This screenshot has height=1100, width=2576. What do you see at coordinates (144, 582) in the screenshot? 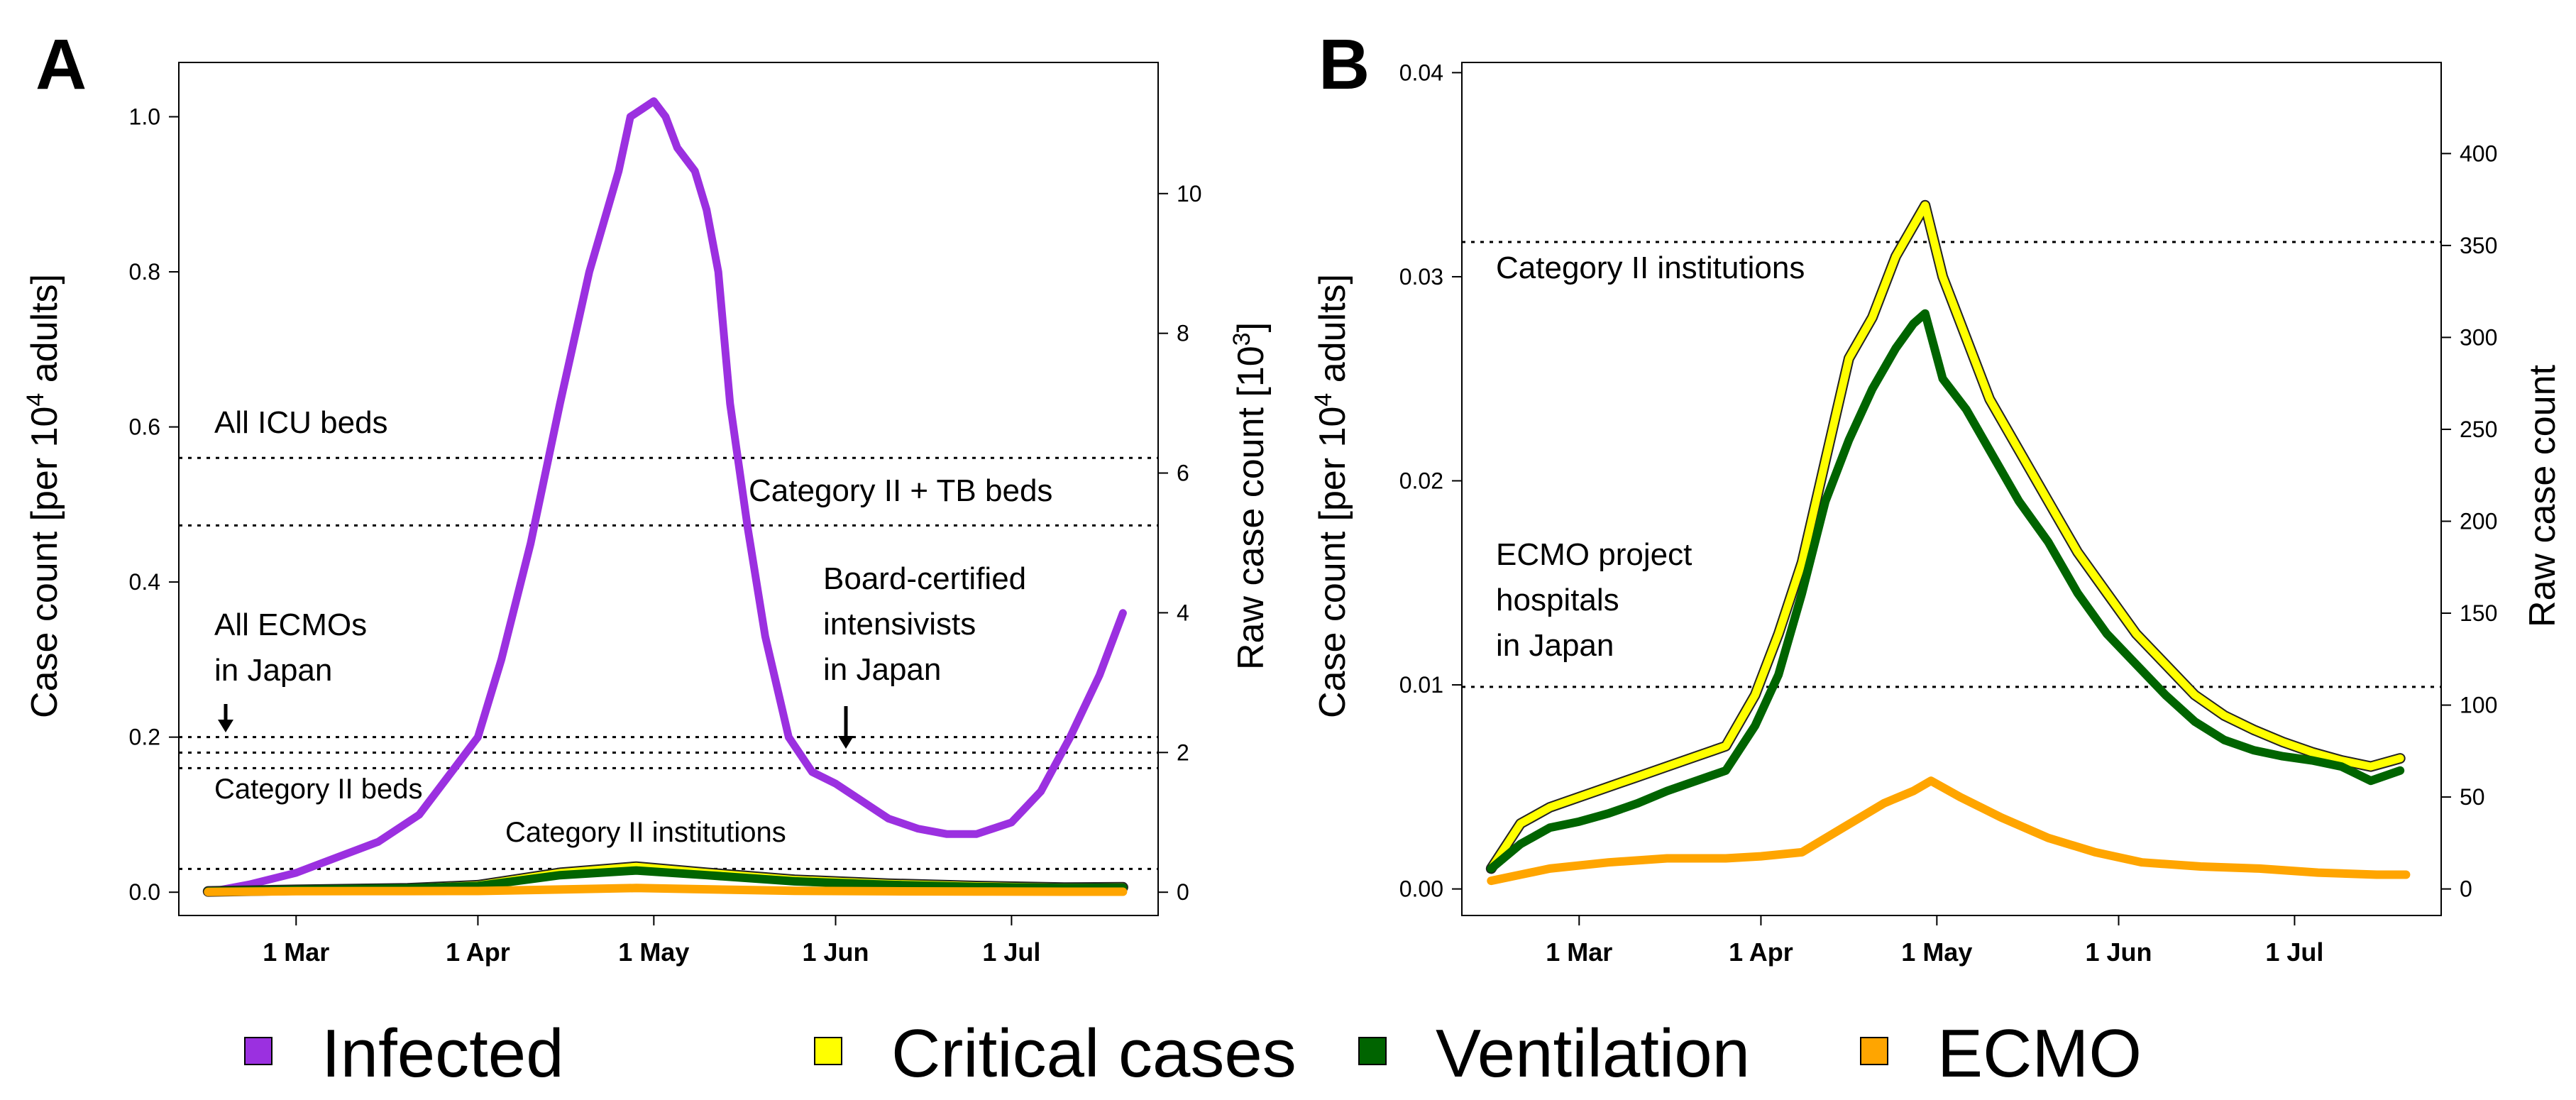
I see `y-tick-label: 0.4` at bounding box center [144, 582].